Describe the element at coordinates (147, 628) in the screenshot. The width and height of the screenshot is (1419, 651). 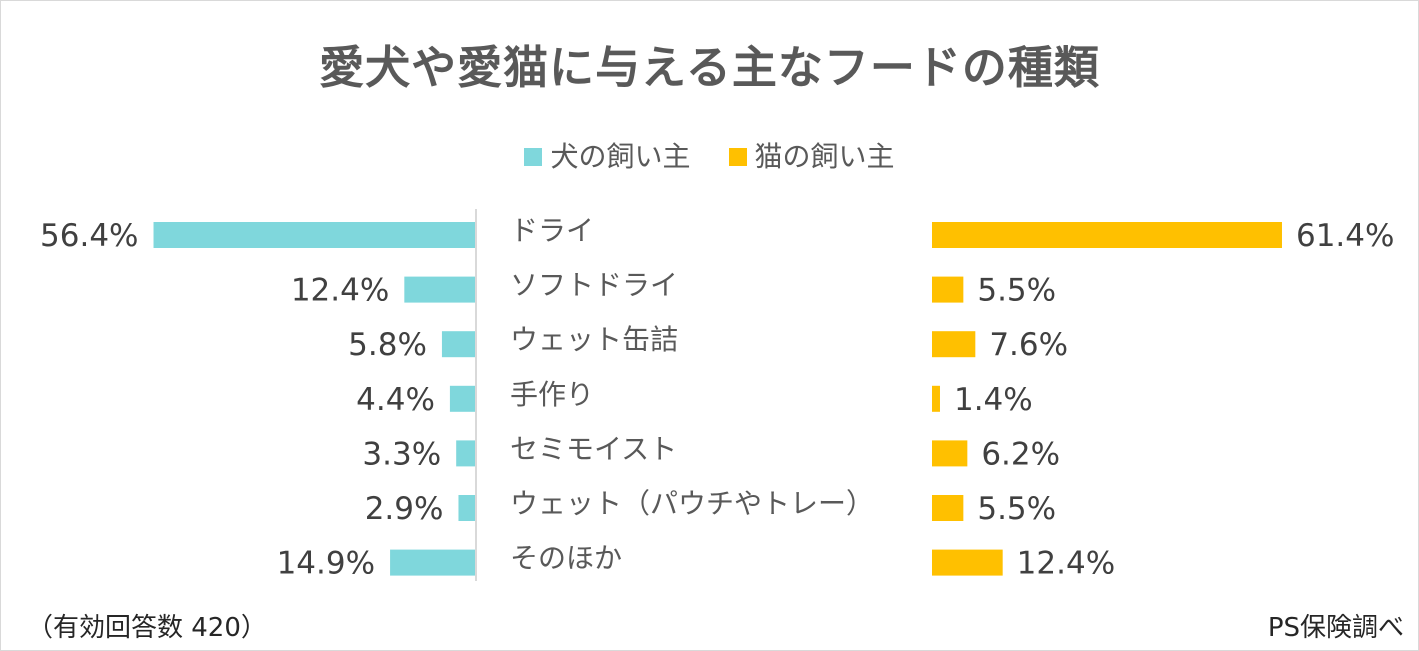
I see `respondent-count-note: （有効回答数 420）` at that location.